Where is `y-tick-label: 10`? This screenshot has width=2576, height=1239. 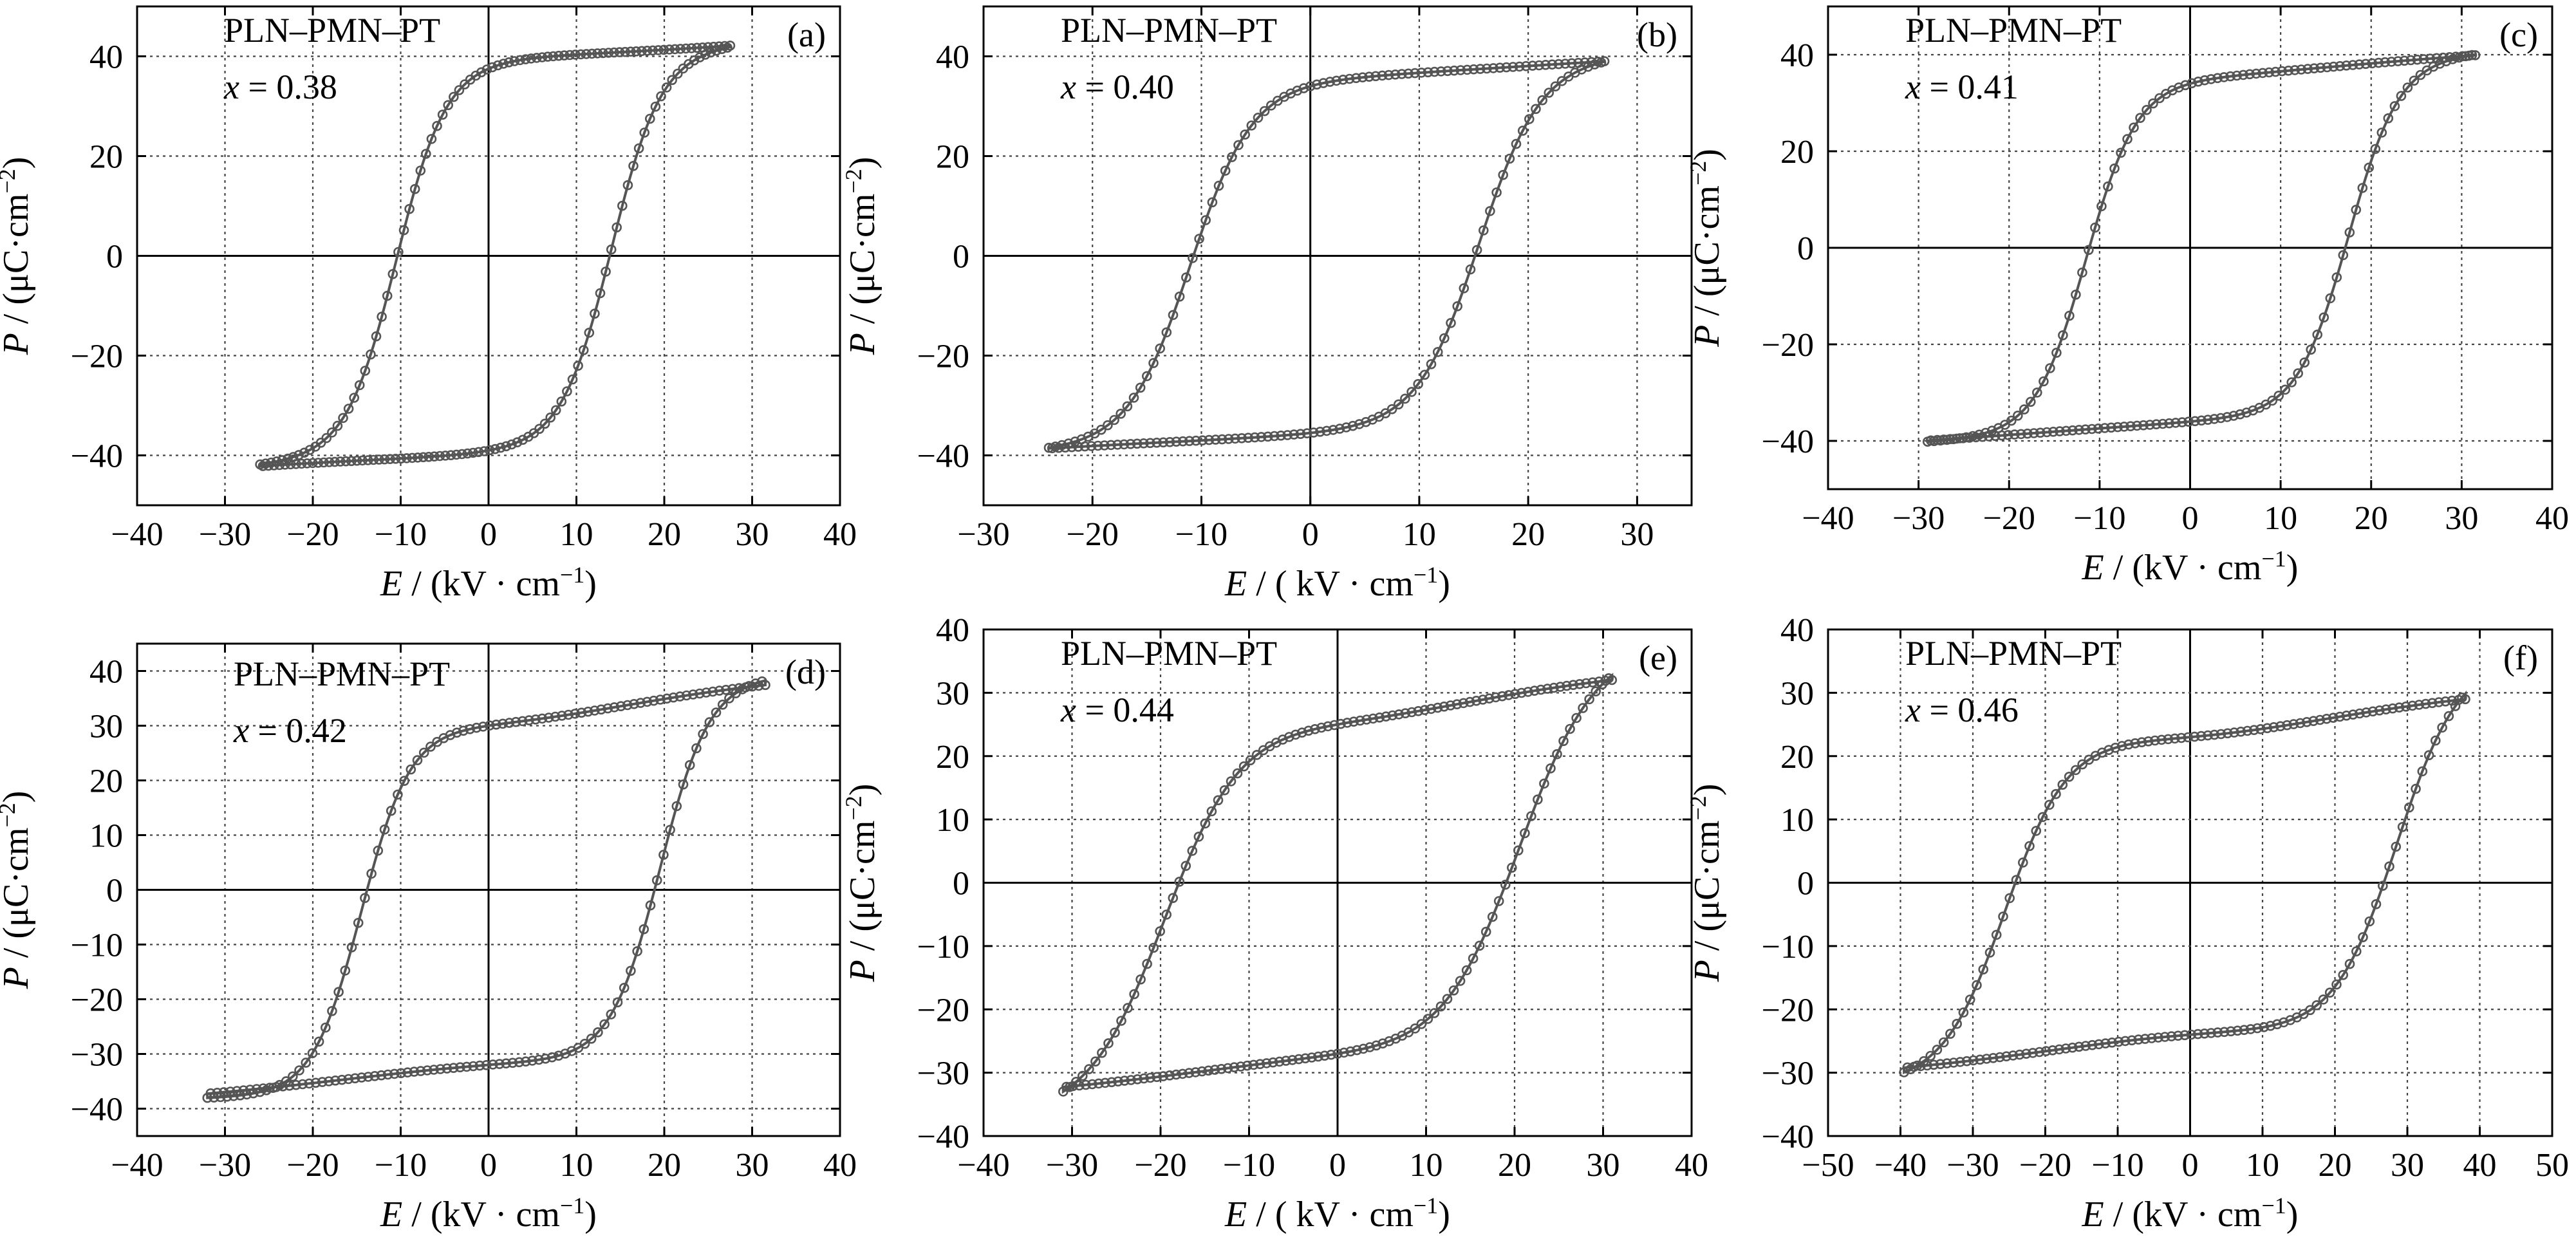 y-tick-label: 10 is located at coordinates (106, 837).